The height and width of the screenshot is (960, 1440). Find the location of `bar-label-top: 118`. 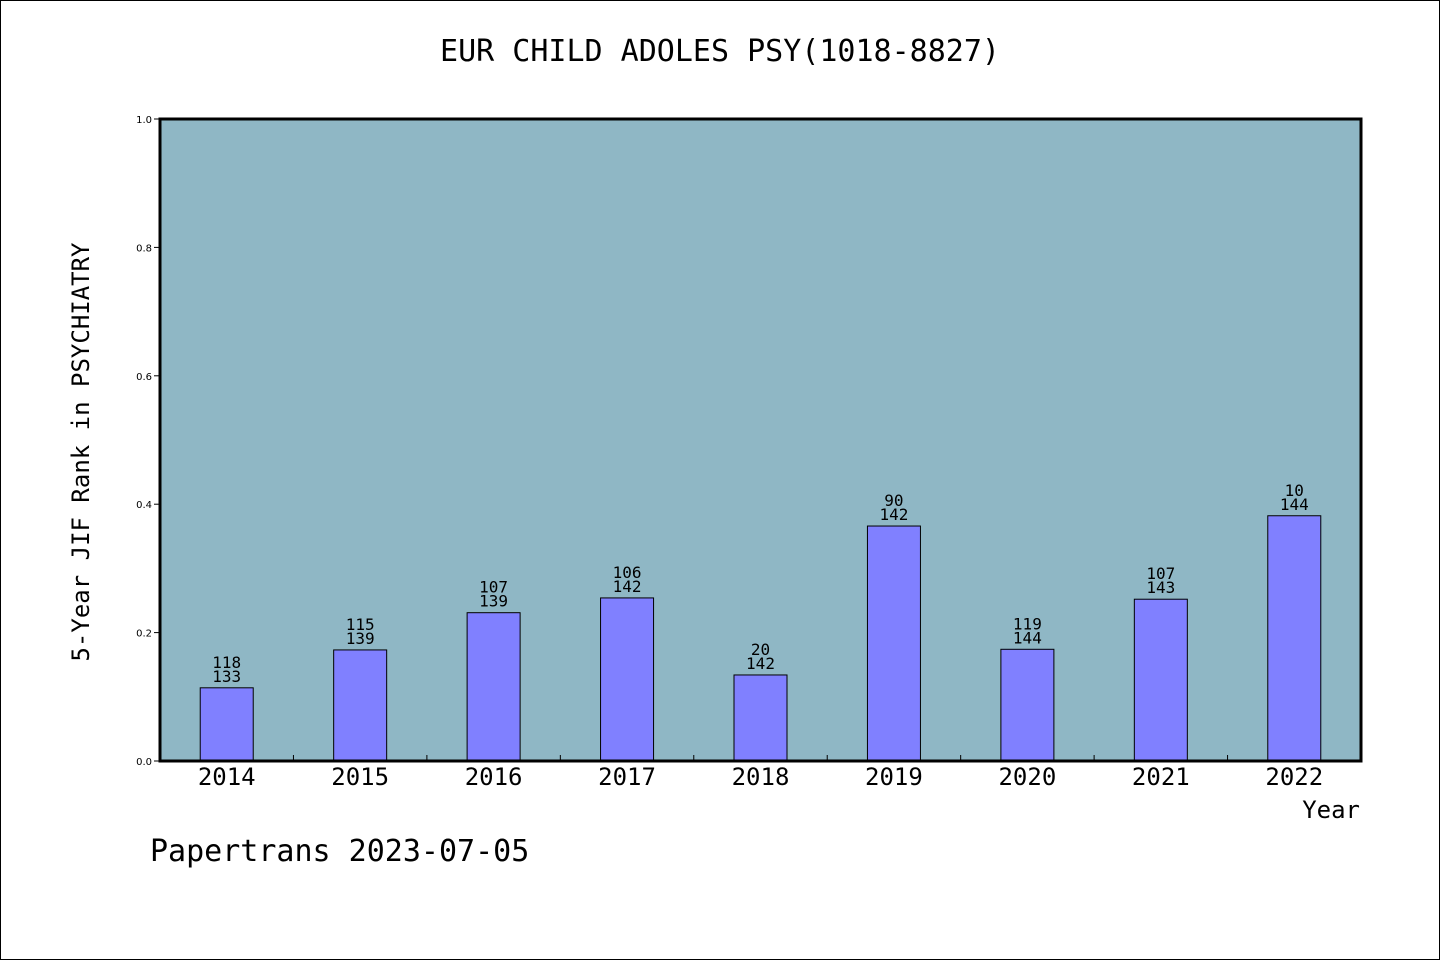

bar-label-top: 118 is located at coordinates (226, 662).